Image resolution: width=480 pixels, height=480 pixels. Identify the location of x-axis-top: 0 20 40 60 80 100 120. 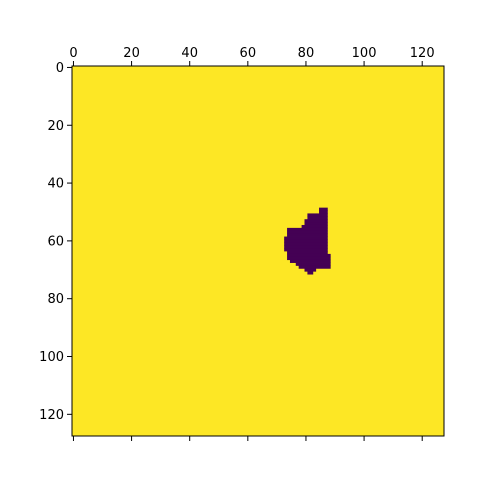
(252, 56).